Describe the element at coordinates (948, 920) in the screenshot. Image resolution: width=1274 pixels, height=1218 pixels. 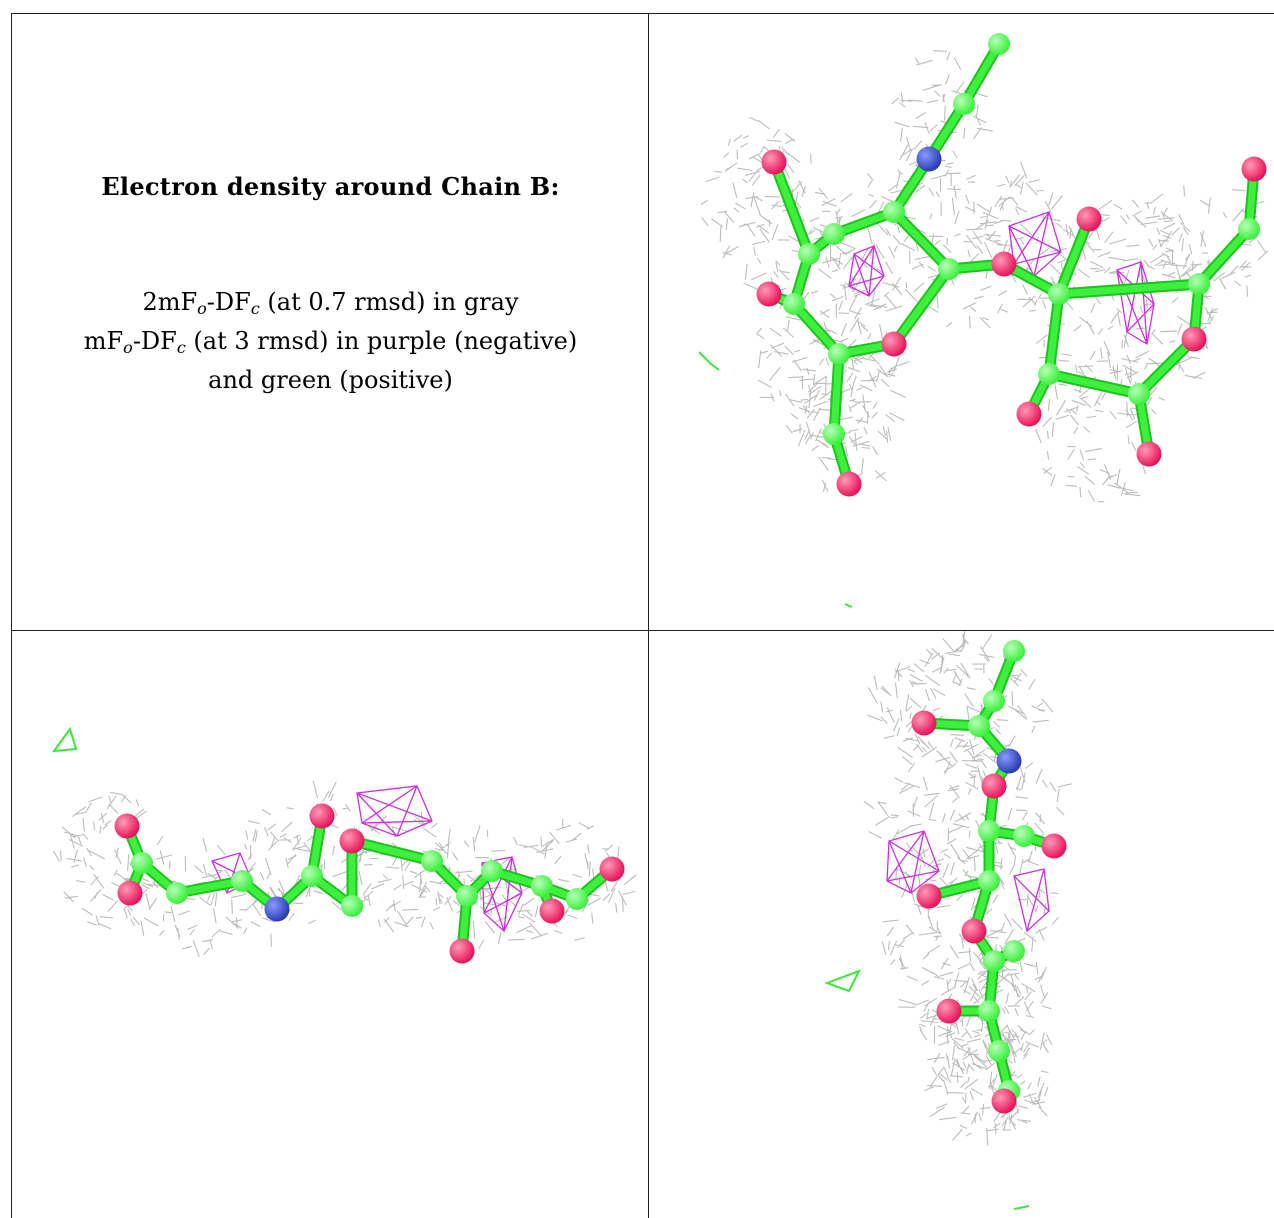
I see `density-image-end-on-view` at that location.